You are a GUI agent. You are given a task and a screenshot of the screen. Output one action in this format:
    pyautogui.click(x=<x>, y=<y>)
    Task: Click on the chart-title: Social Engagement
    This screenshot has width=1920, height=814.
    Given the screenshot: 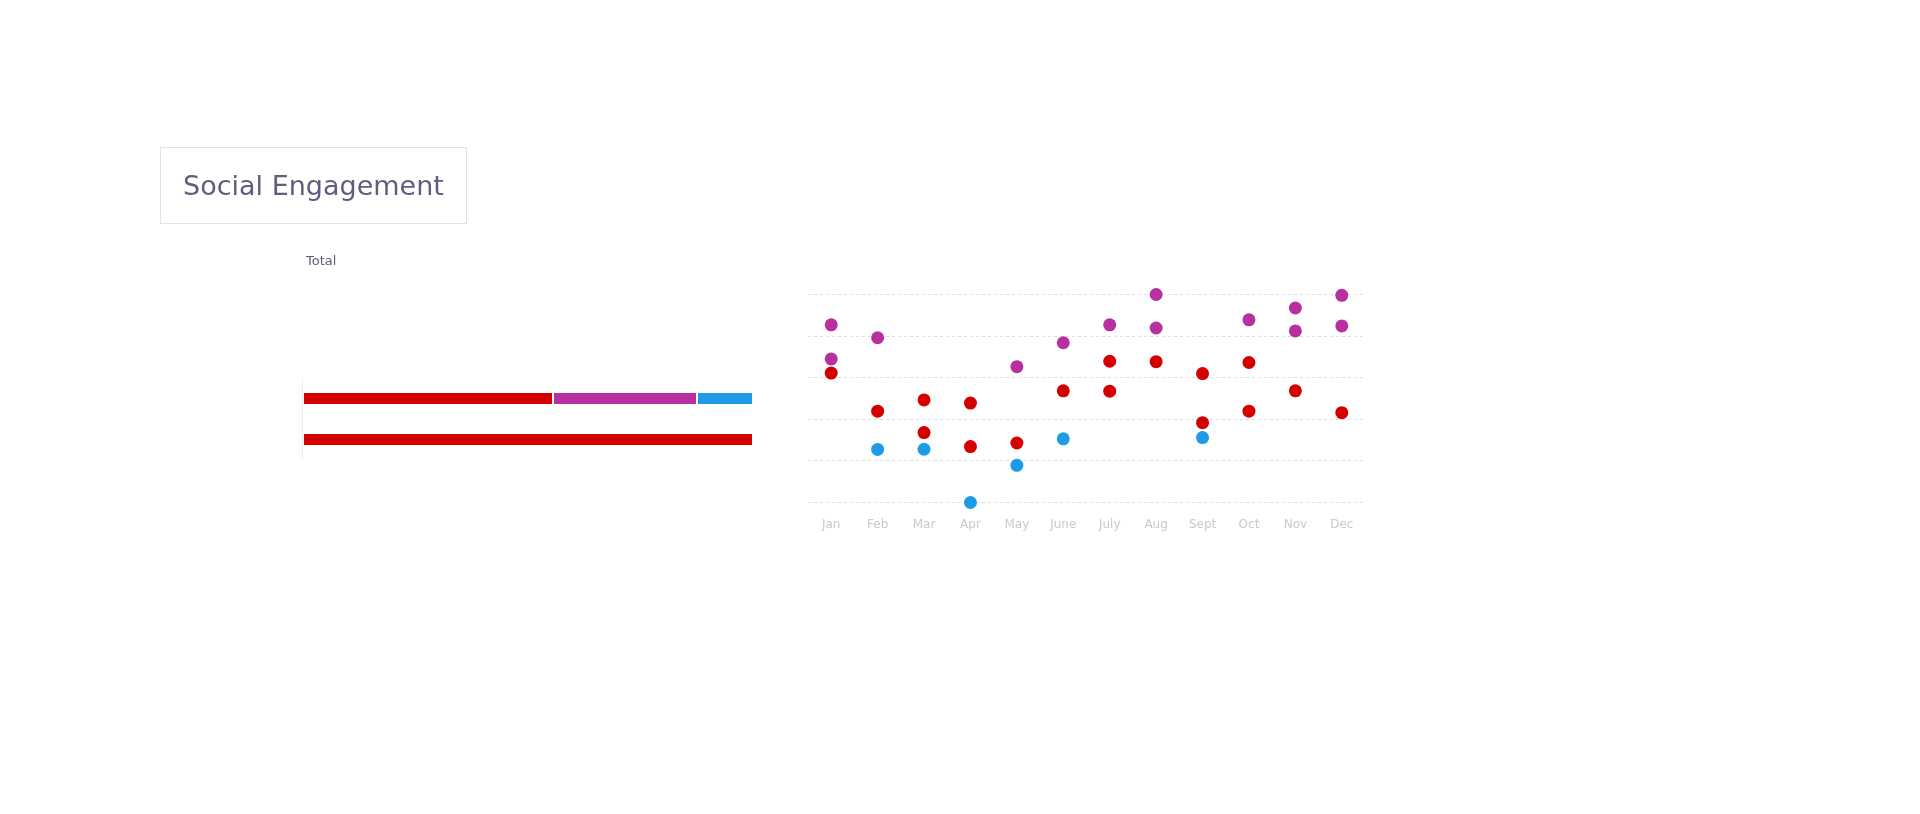 What is the action you would take?
    pyautogui.click(x=313, y=185)
    